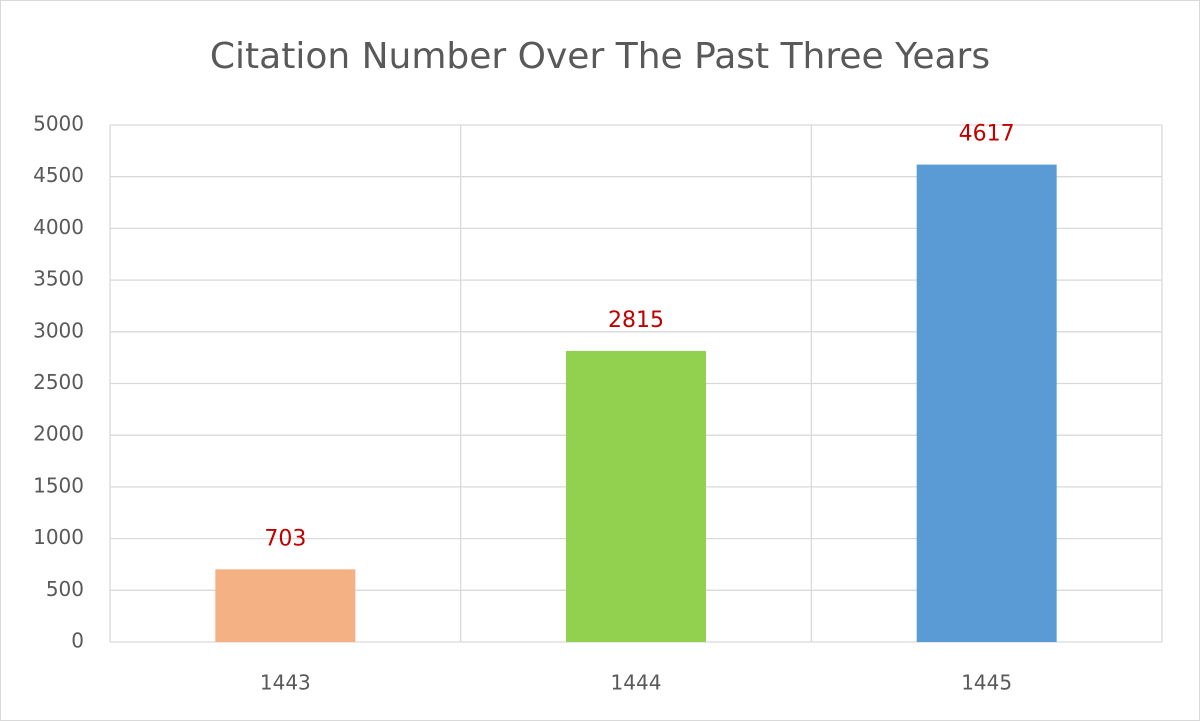  I want to click on y-tick-label: 4000, so click(58, 227).